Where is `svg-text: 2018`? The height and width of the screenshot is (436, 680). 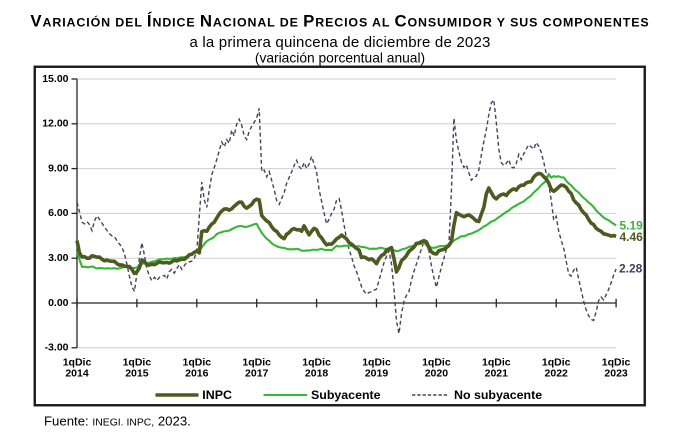 svg-text: 2018 is located at coordinates (317, 374).